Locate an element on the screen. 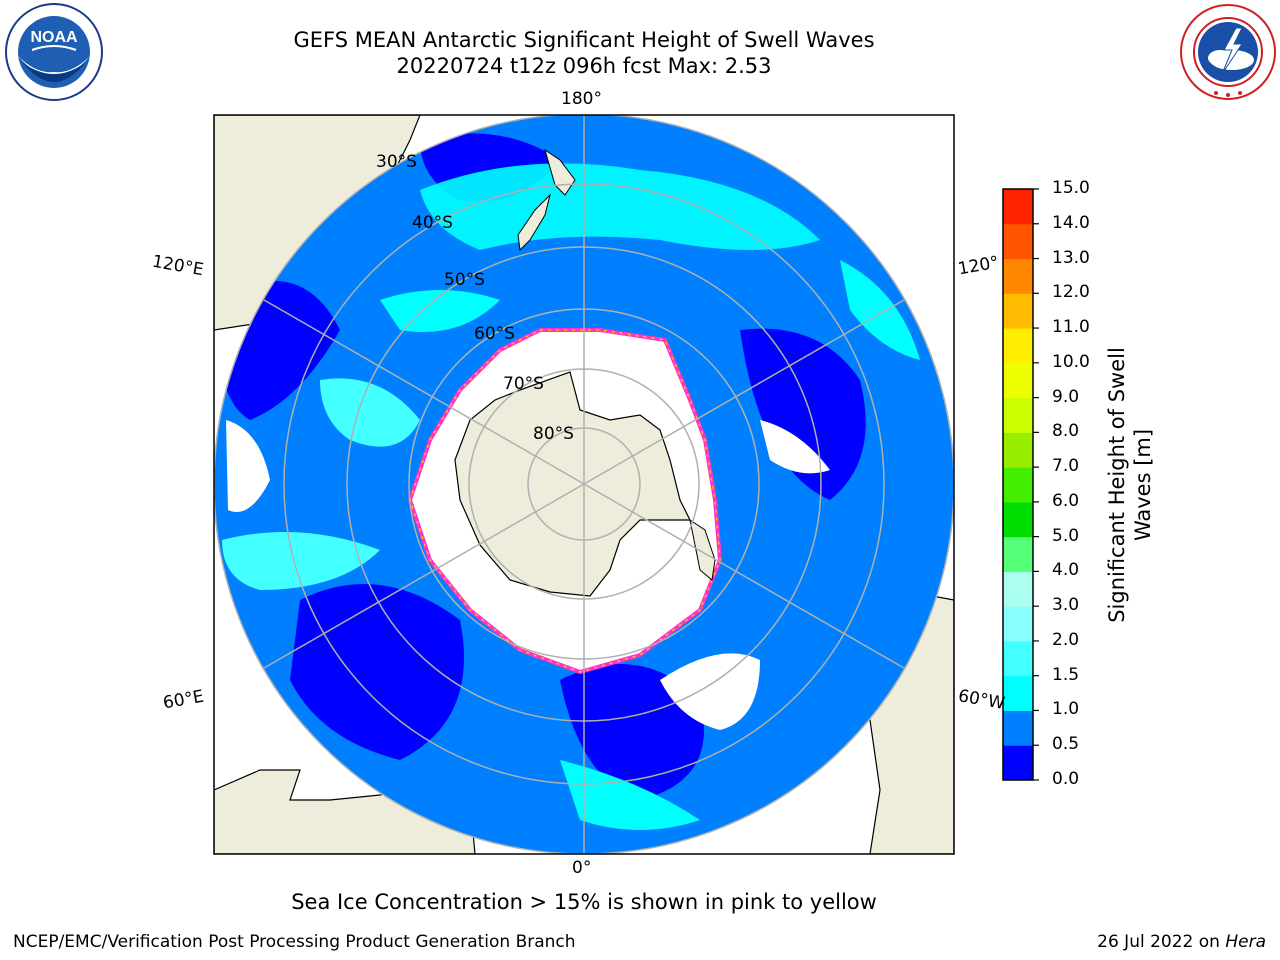 This screenshot has height=960, width=1280. colorbar-frame is located at coordinates (1018, 484).